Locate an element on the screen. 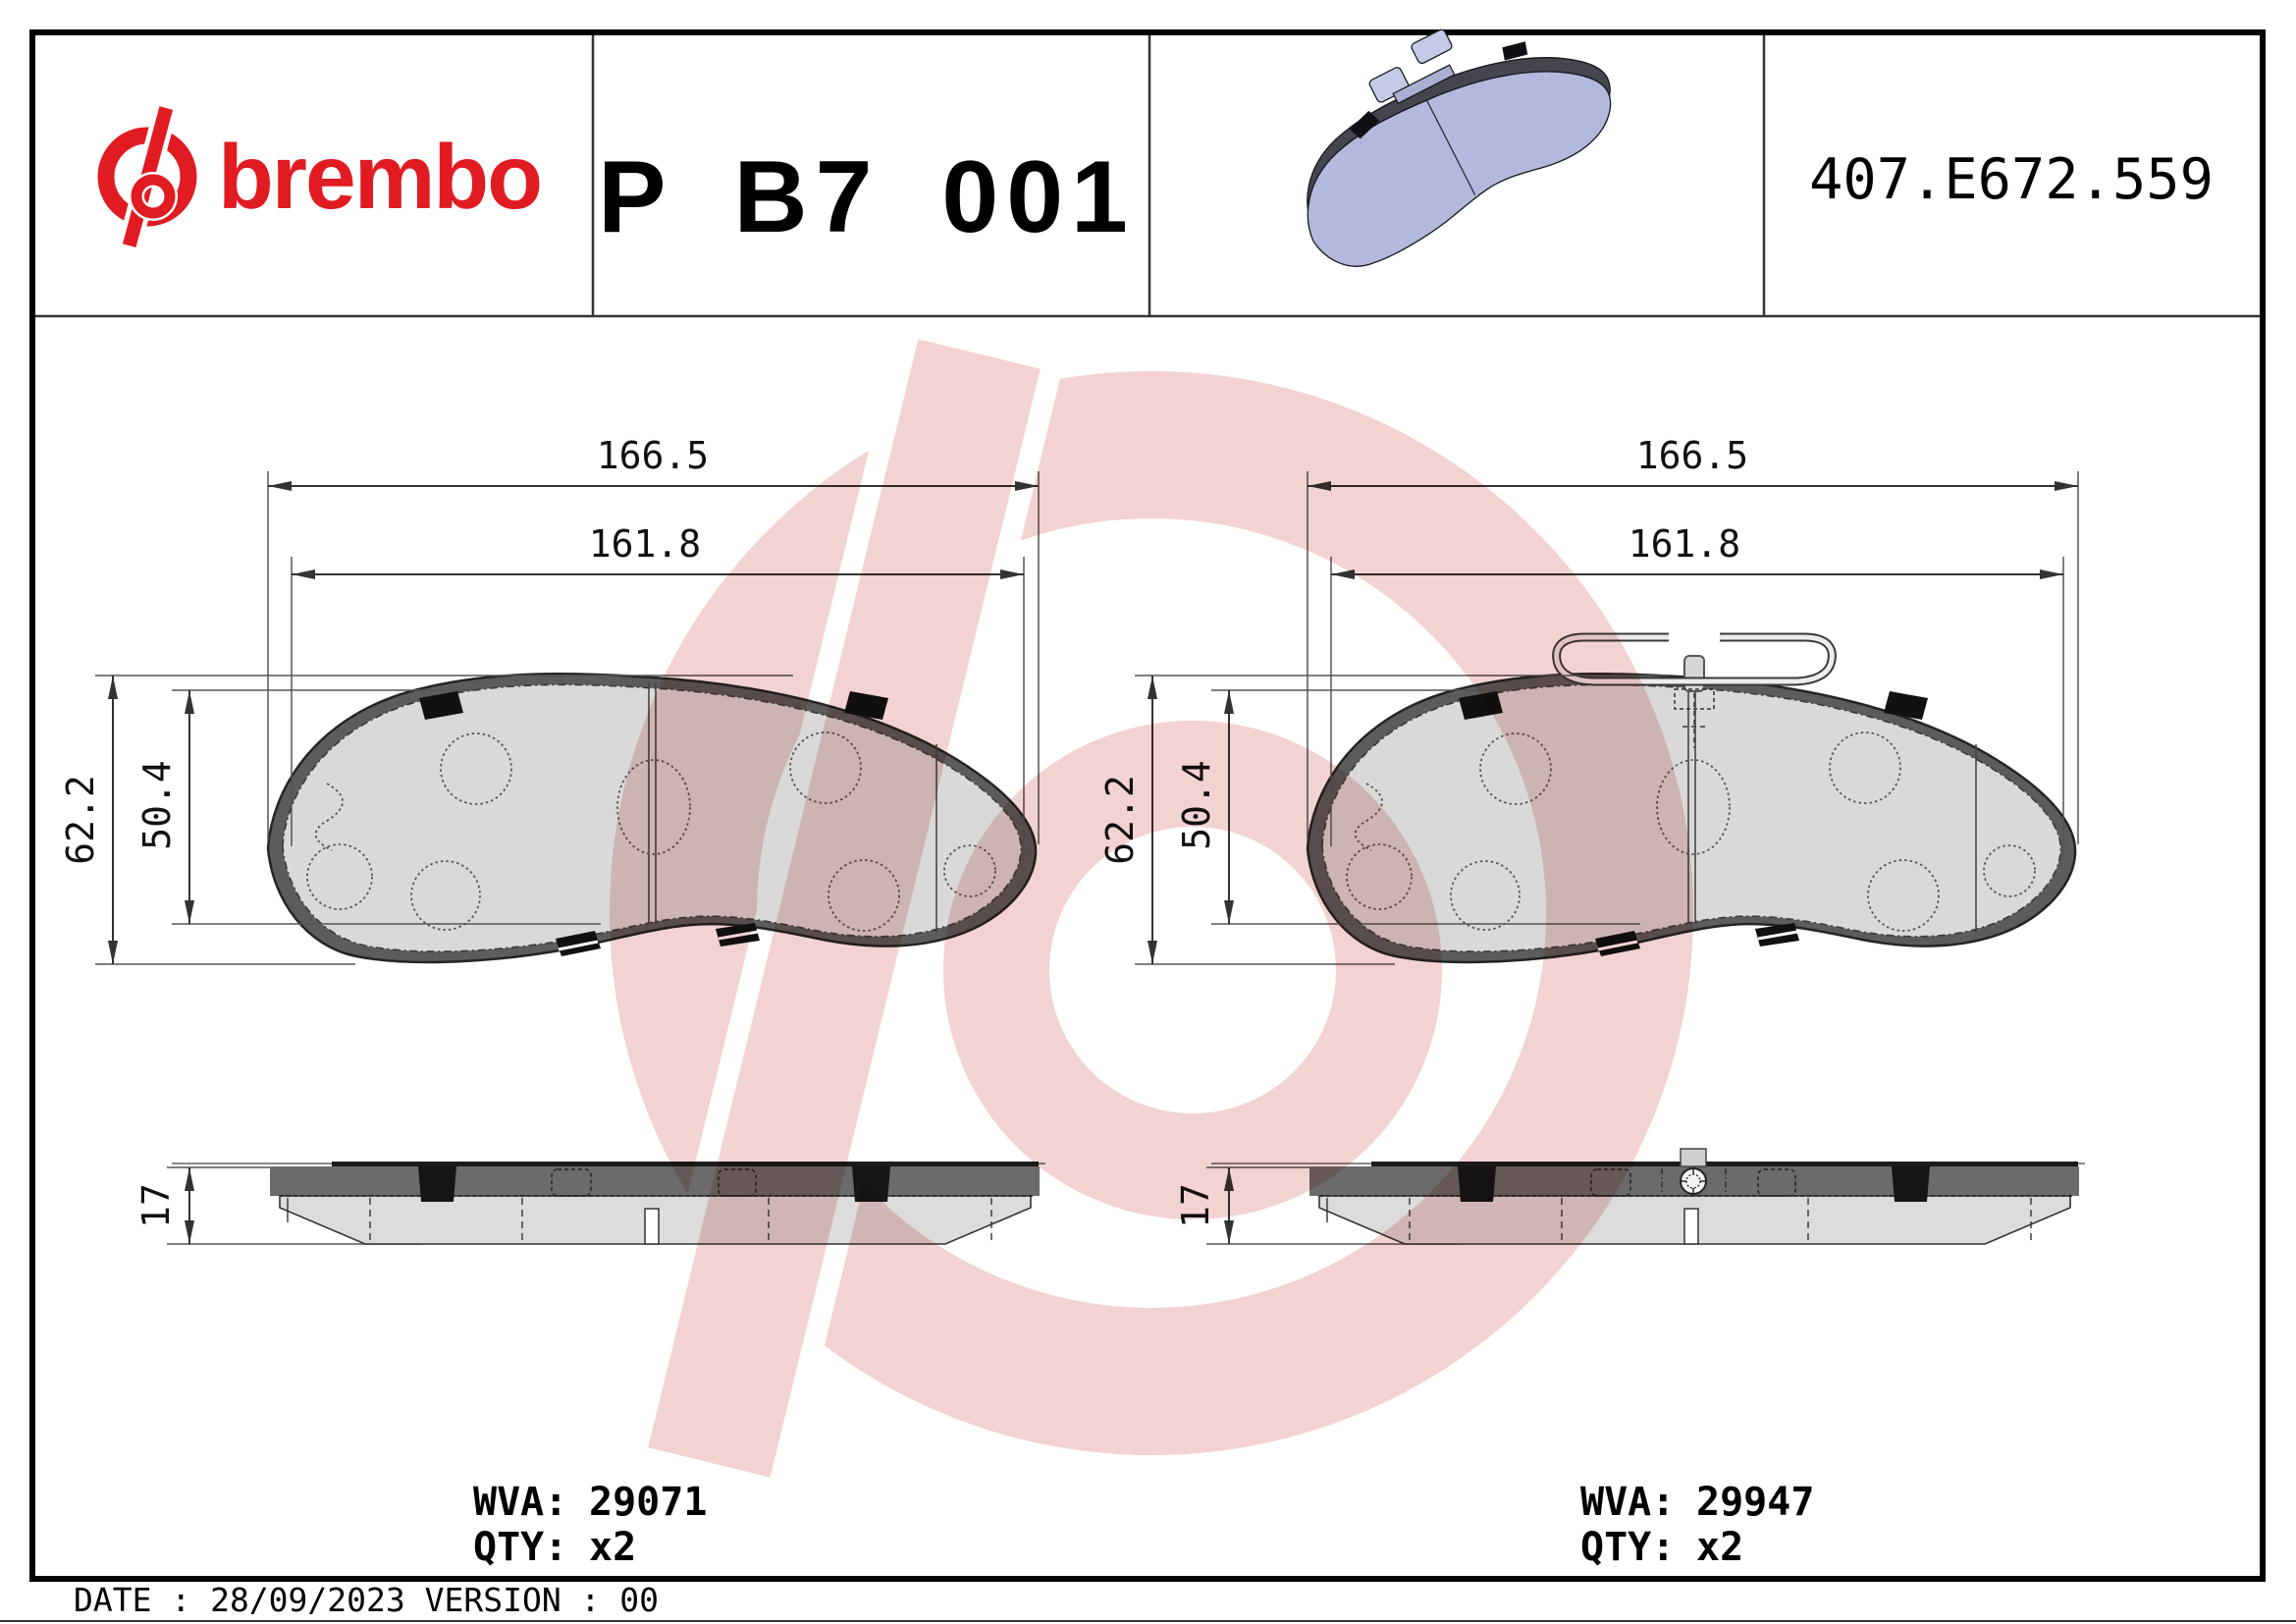  qty-label-left: QTY: is located at coordinates (520, 1547).